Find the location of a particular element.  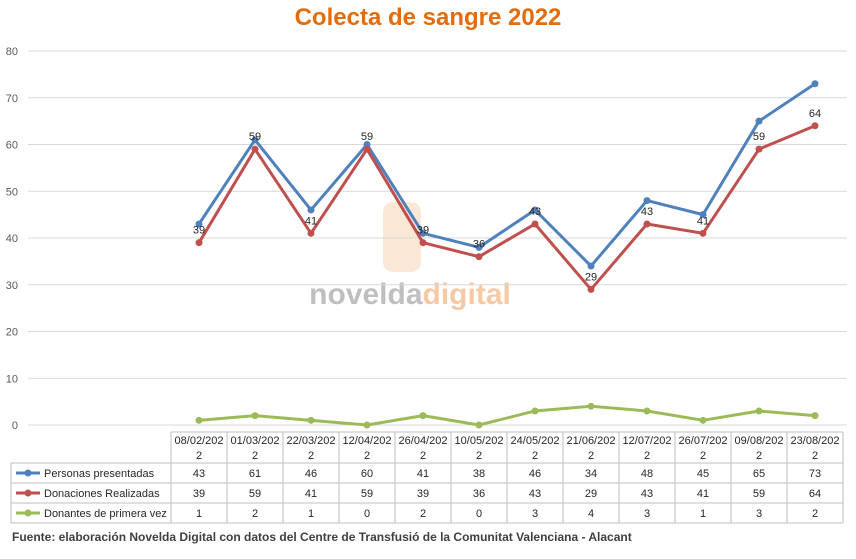

y-tick-label: 10 is located at coordinates (12, 379).